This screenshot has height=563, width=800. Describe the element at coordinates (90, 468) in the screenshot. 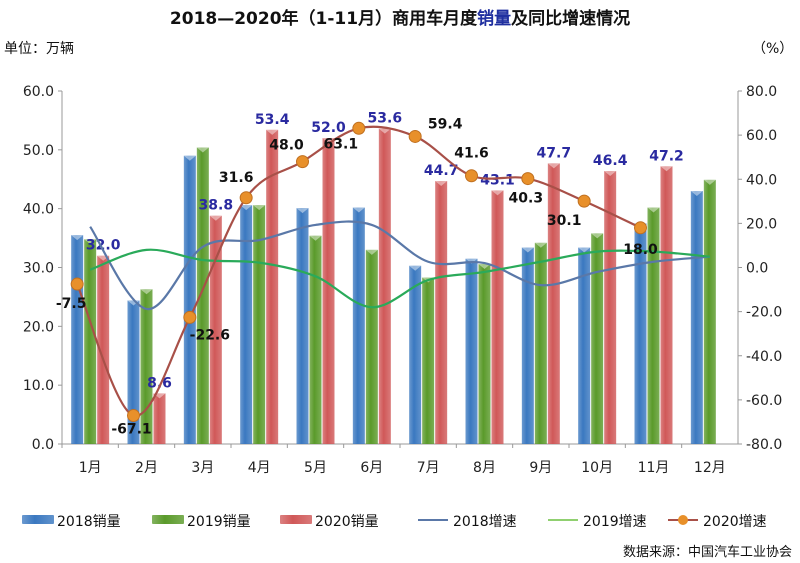

I see `x-tick-label: 1月` at that location.